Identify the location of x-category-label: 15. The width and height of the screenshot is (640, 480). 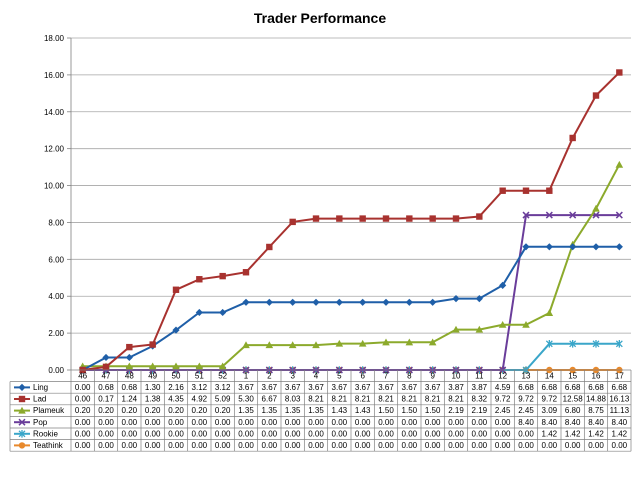
(572, 375).